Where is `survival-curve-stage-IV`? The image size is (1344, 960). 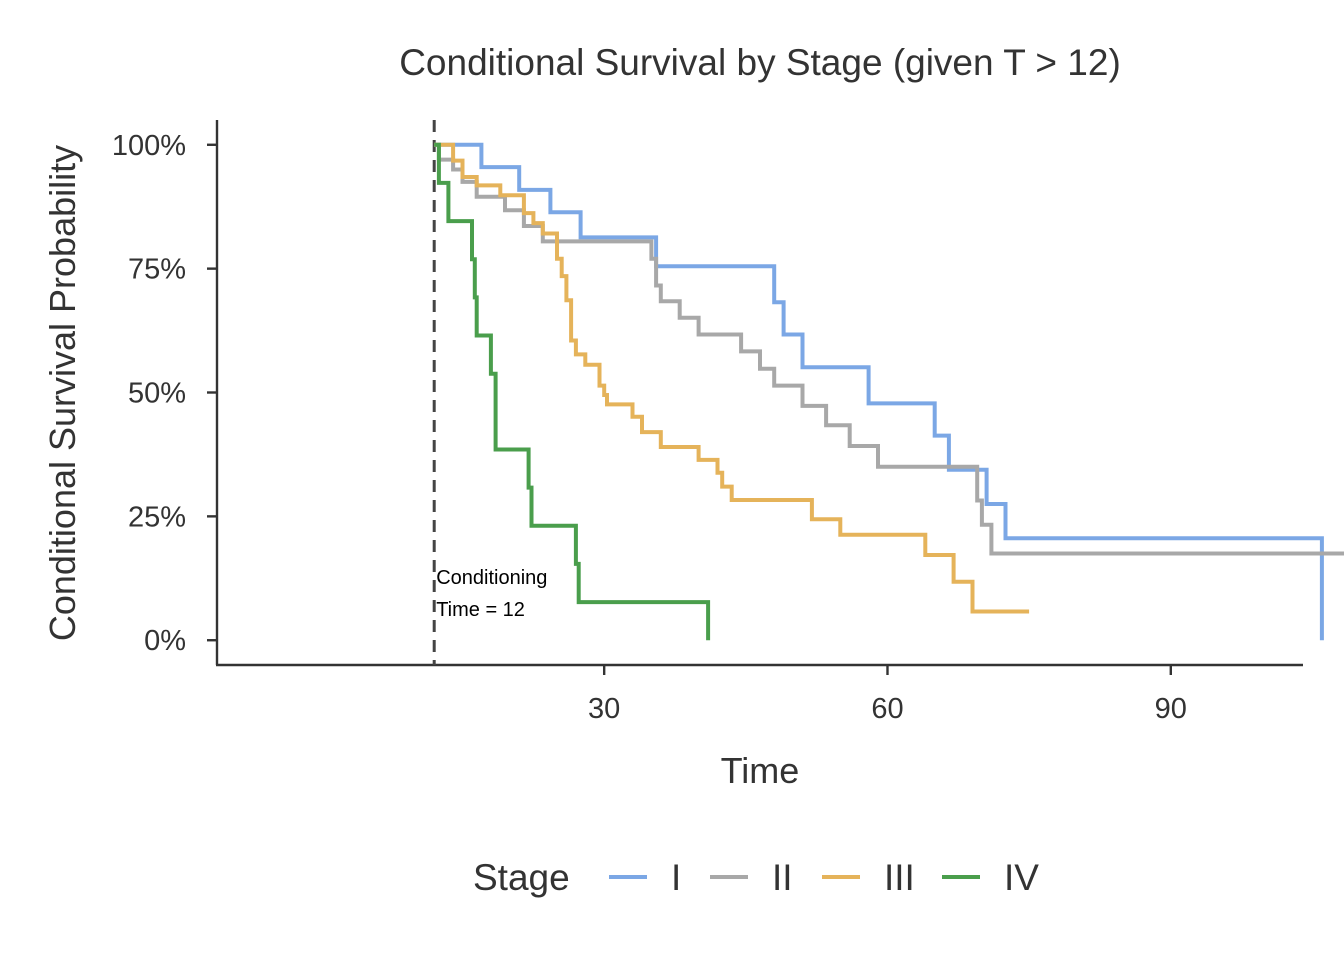
survival-curve-stage-IV is located at coordinates (572, 391).